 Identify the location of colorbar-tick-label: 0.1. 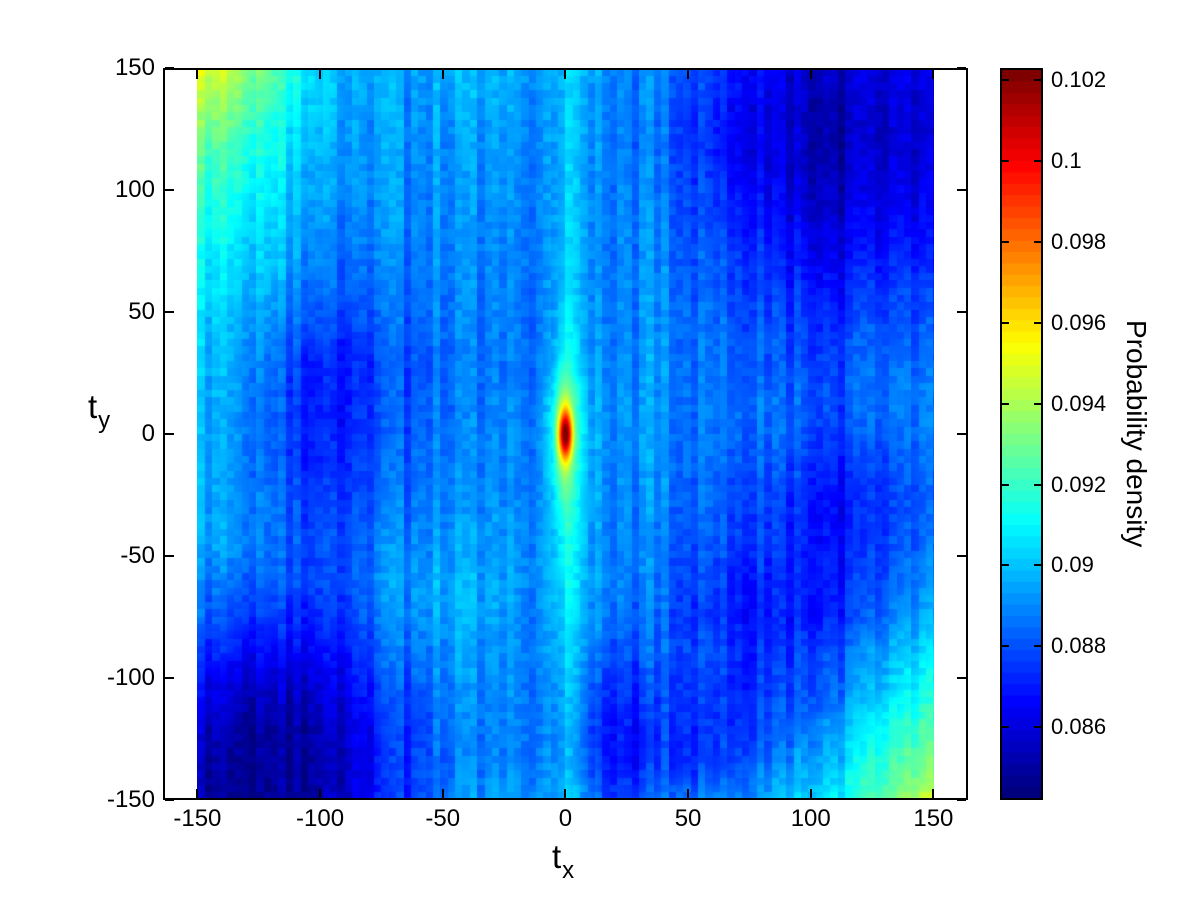
(1066, 161).